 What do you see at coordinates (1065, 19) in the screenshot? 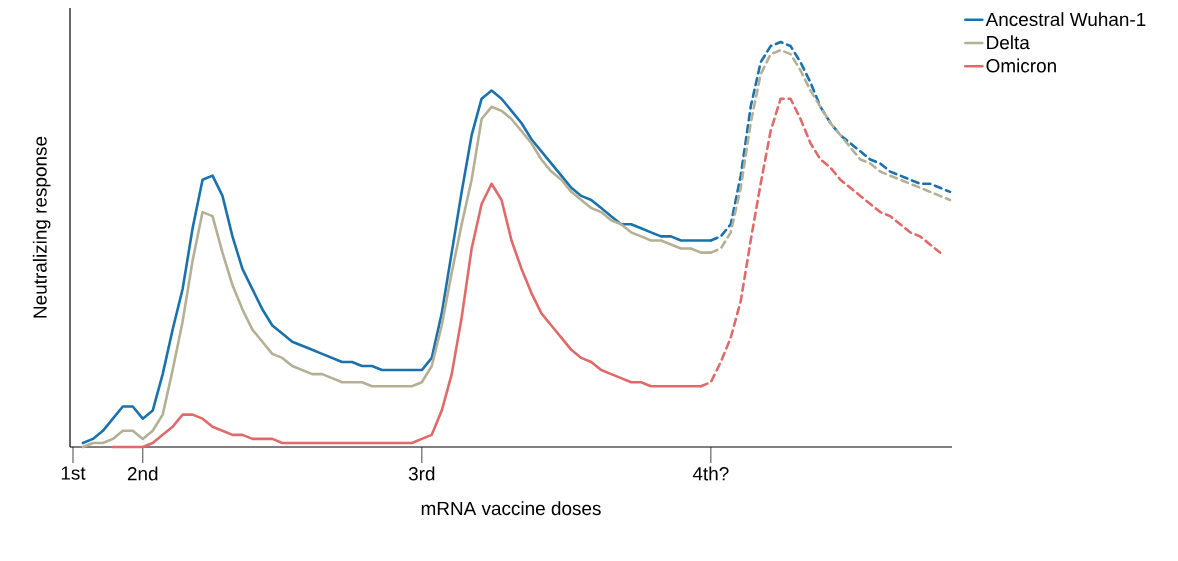
I see `legend-label: Ancestral Wuhan-1` at bounding box center [1065, 19].